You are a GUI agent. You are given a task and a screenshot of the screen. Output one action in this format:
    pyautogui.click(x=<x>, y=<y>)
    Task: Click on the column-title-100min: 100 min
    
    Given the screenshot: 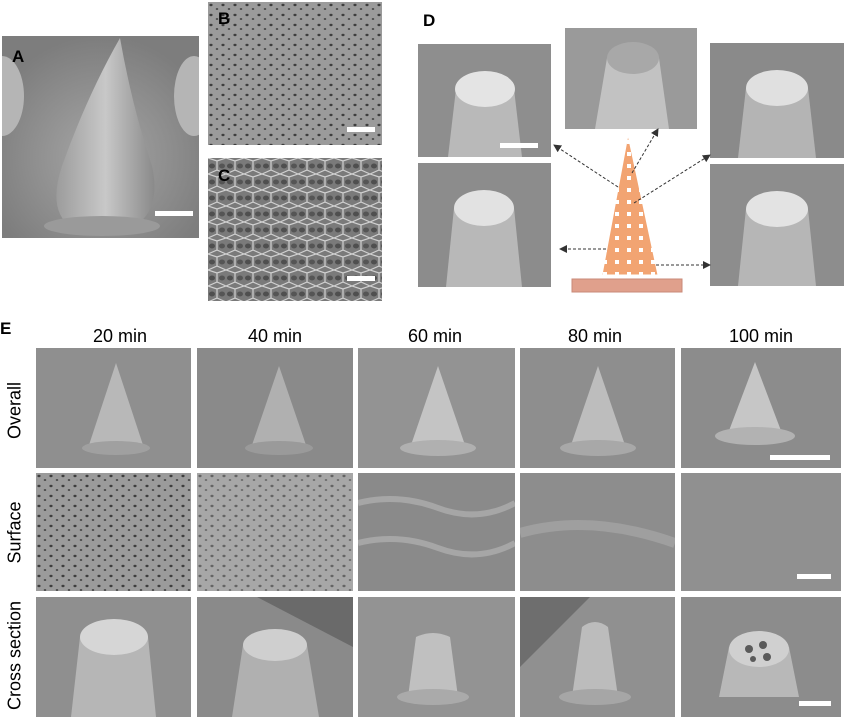 What is the action you would take?
    pyautogui.click(x=761, y=336)
    